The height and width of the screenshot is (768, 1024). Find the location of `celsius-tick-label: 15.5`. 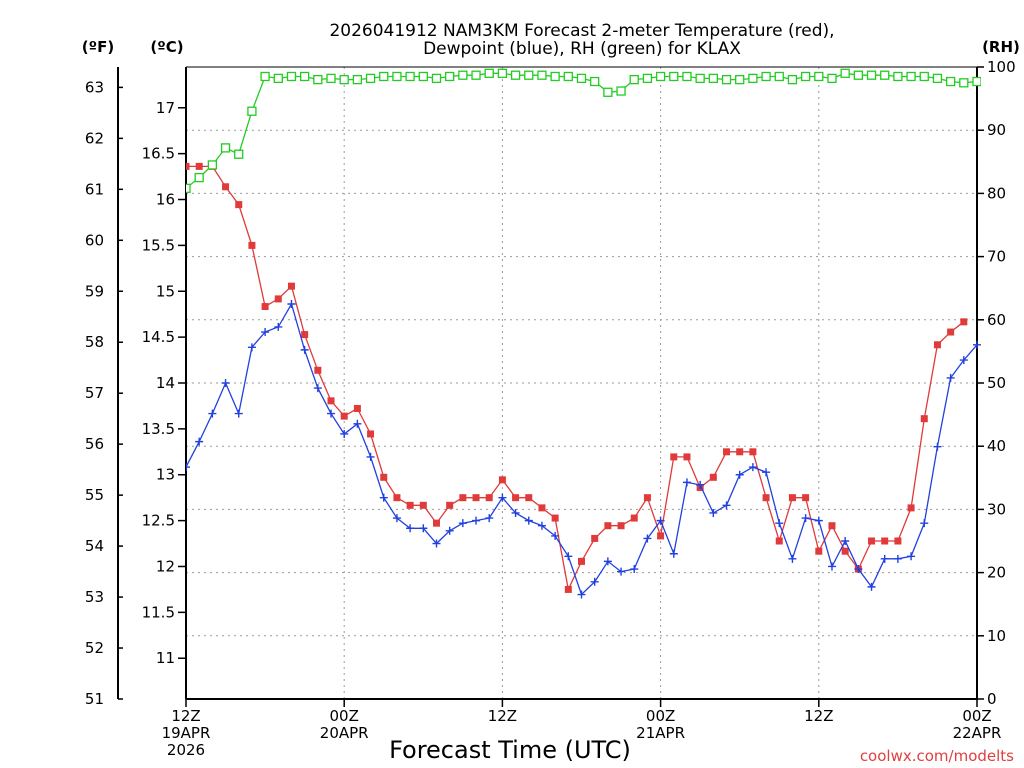

celsius-tick-label: 15.5 is located at coordinates (158, 245).